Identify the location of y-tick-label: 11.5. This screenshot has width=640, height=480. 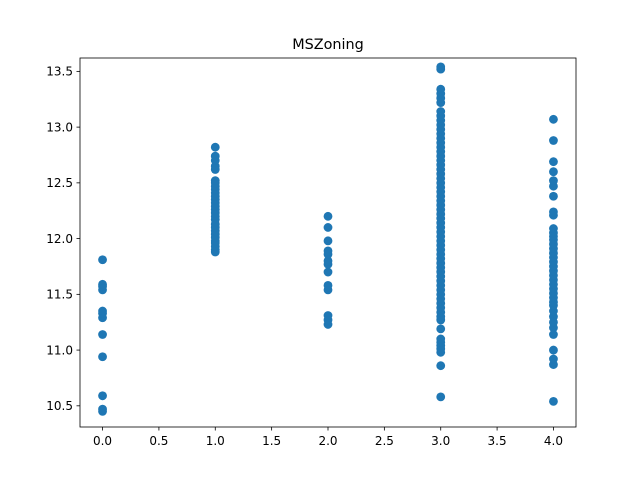
(59, 295).